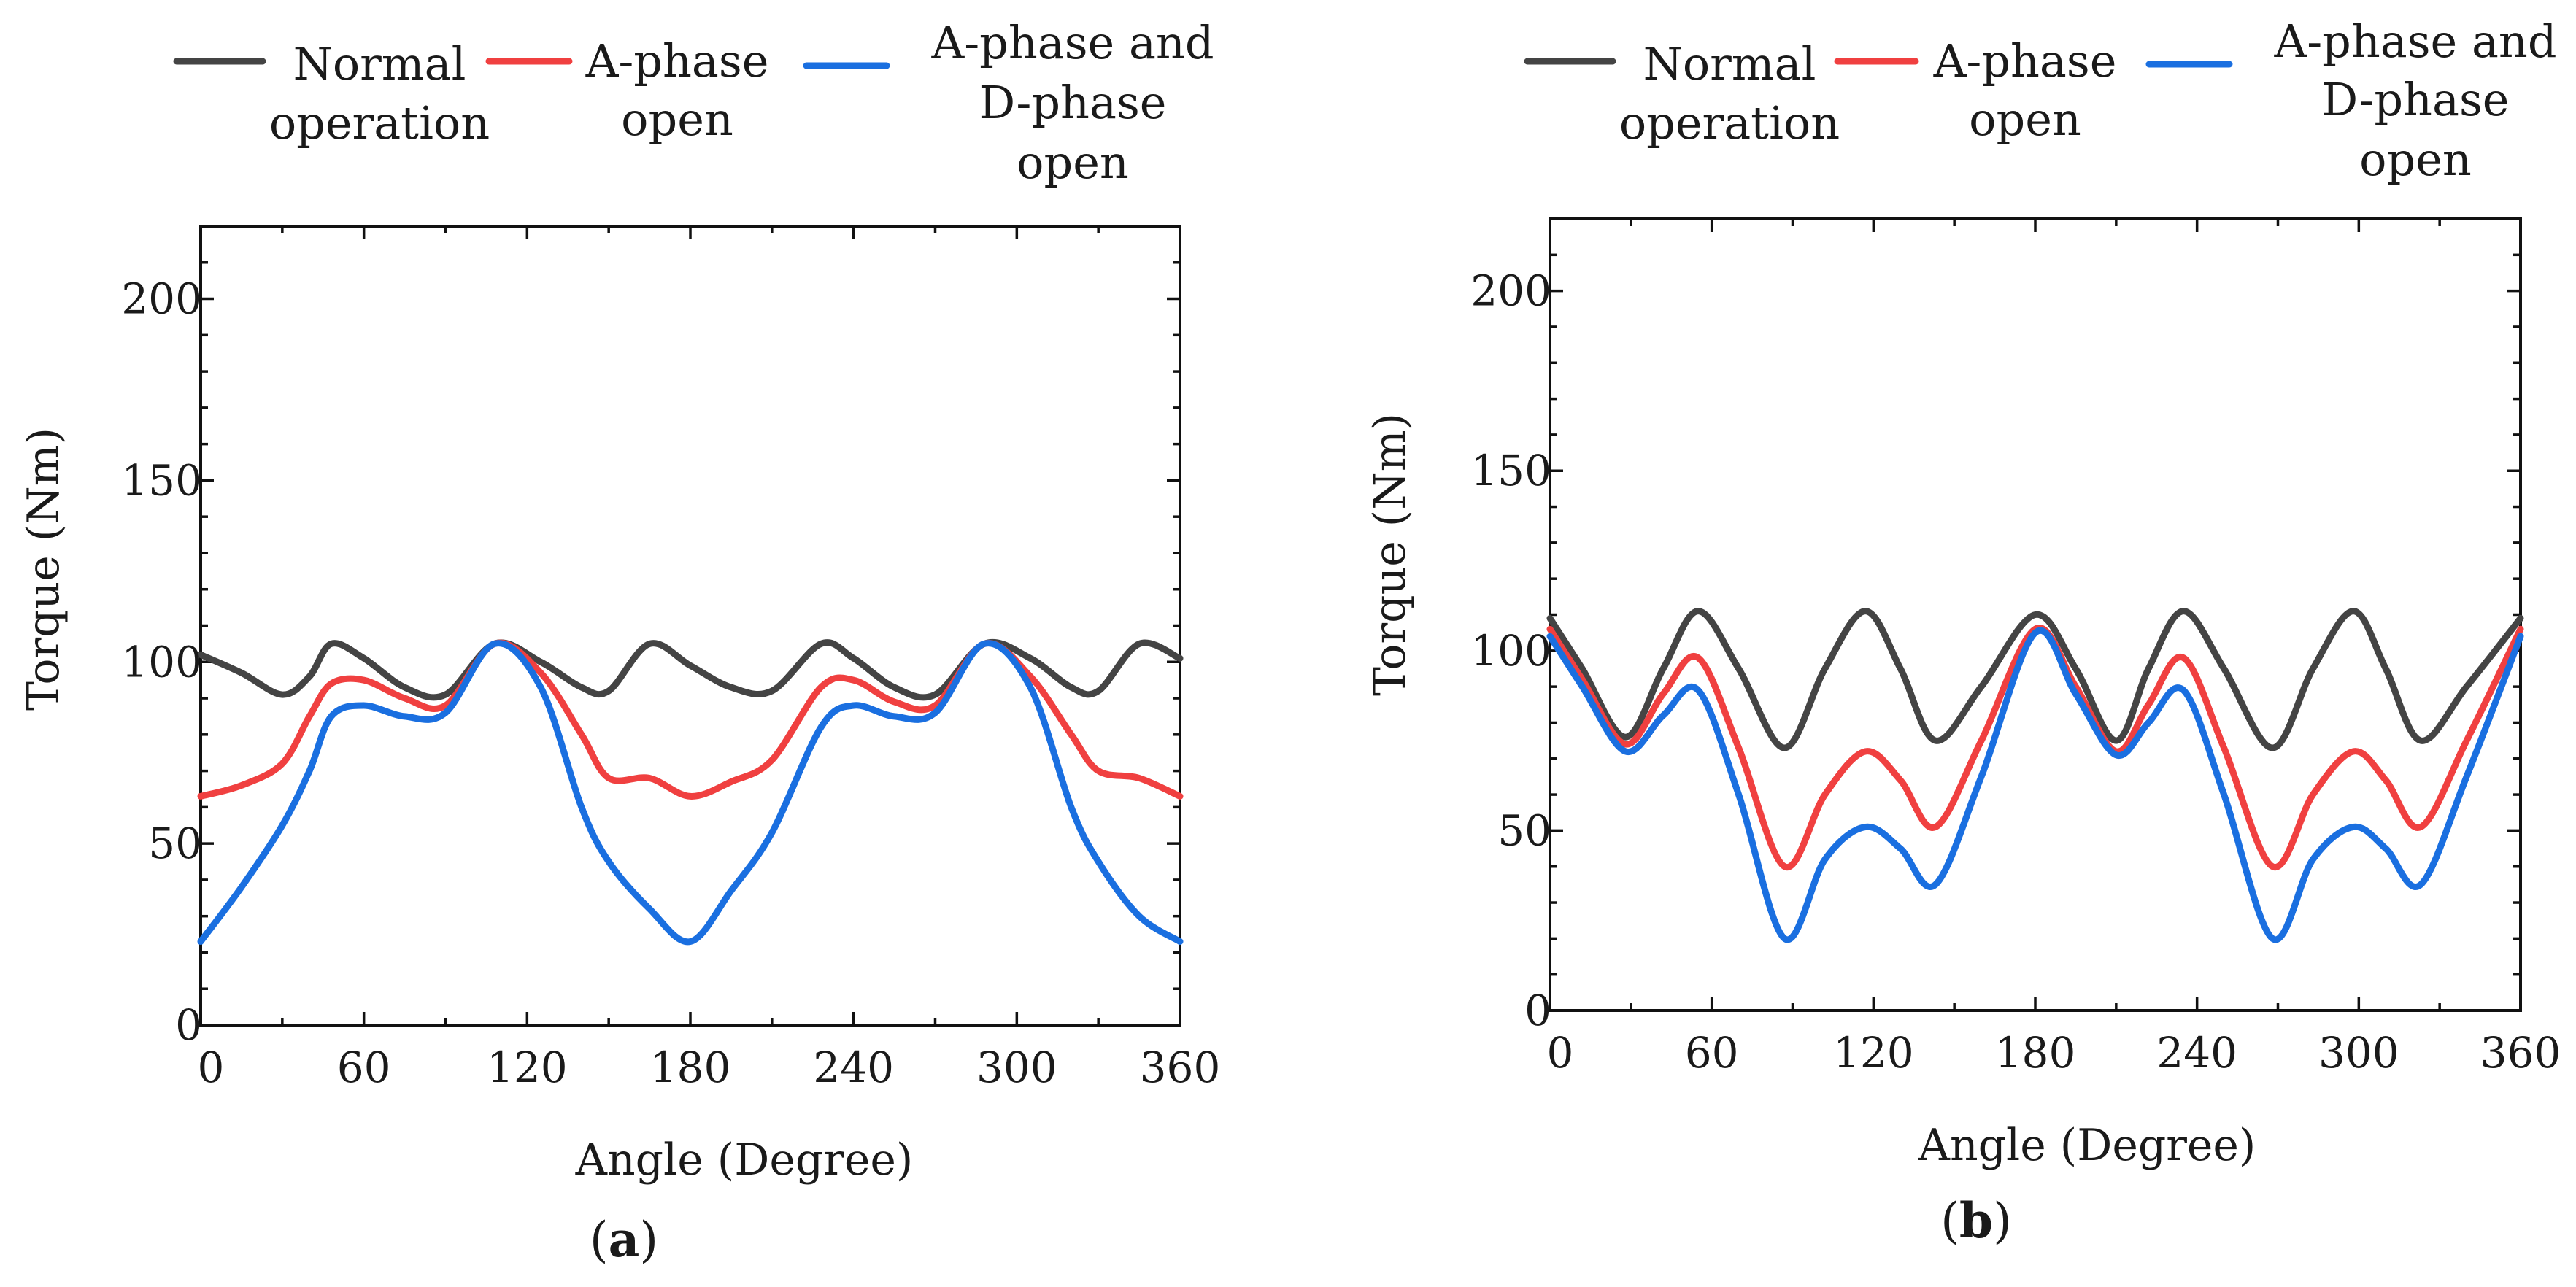 Image resolution: width=2576 pixels, height=1287 pixels. I want to click on x-axis-label-b: Angle (Degree), so click(2087, 1145).